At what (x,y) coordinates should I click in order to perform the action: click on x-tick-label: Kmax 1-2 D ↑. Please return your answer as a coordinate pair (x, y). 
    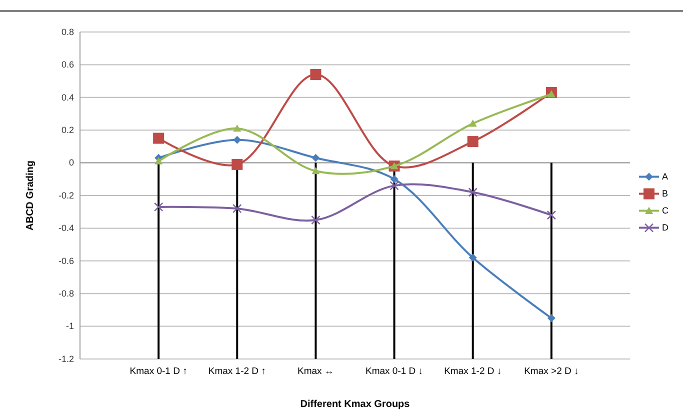
    Looking at the image, I should click on (237, 371).